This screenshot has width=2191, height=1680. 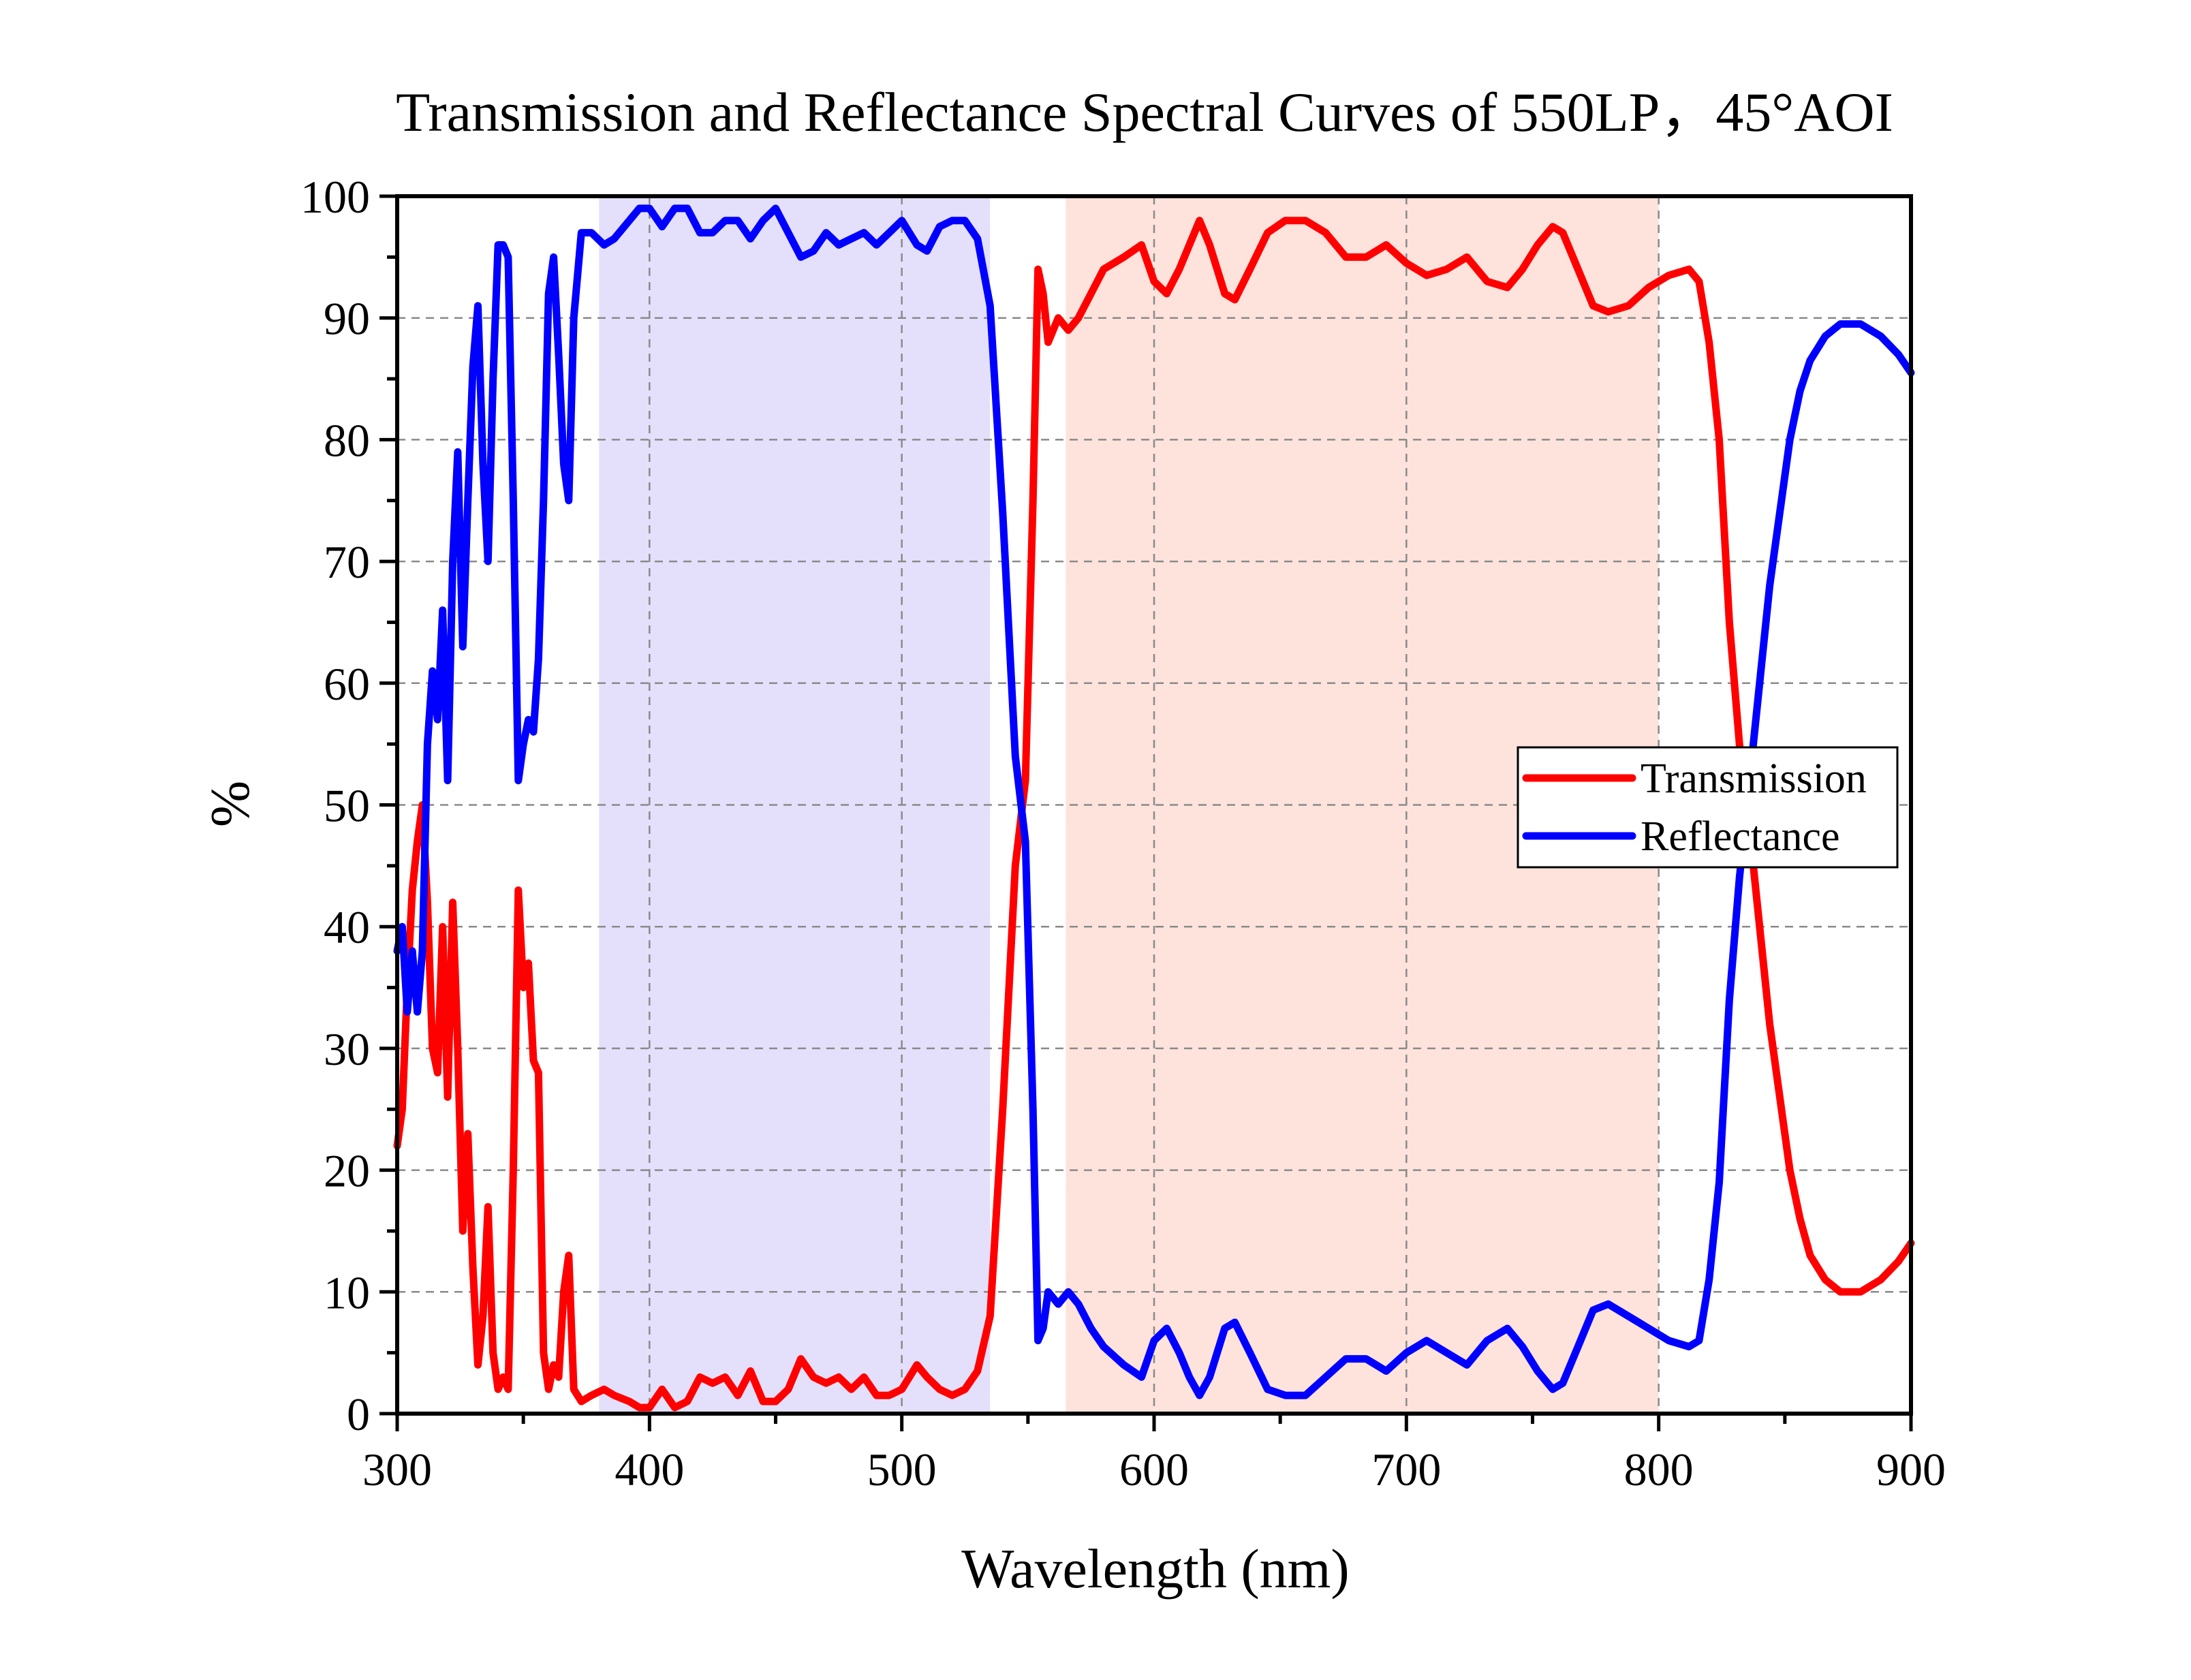 I want to click on x-tick-label: 500, so click(x=902, y=1469).